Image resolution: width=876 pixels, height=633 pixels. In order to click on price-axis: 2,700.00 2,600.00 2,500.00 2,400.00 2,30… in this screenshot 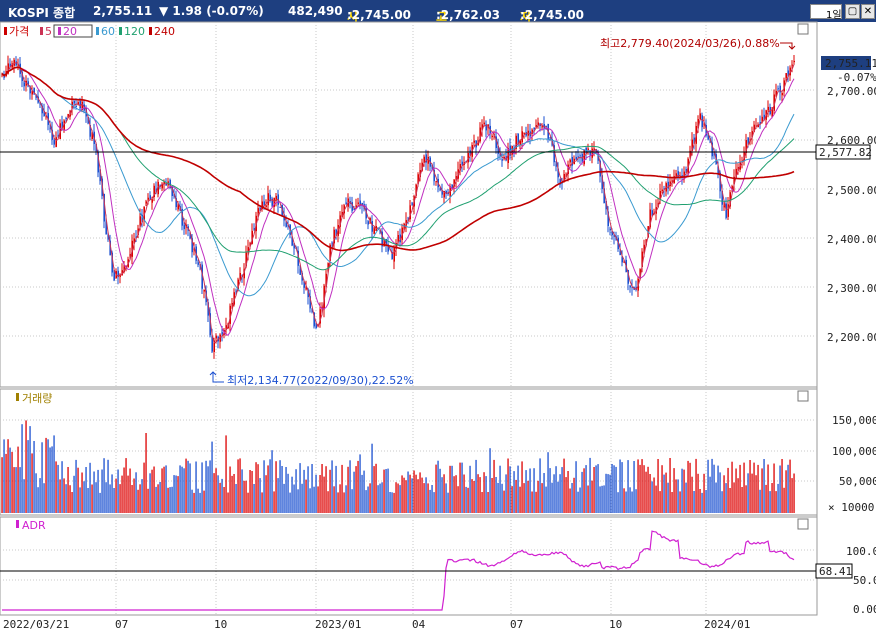, I will do `click(851, 214)`.